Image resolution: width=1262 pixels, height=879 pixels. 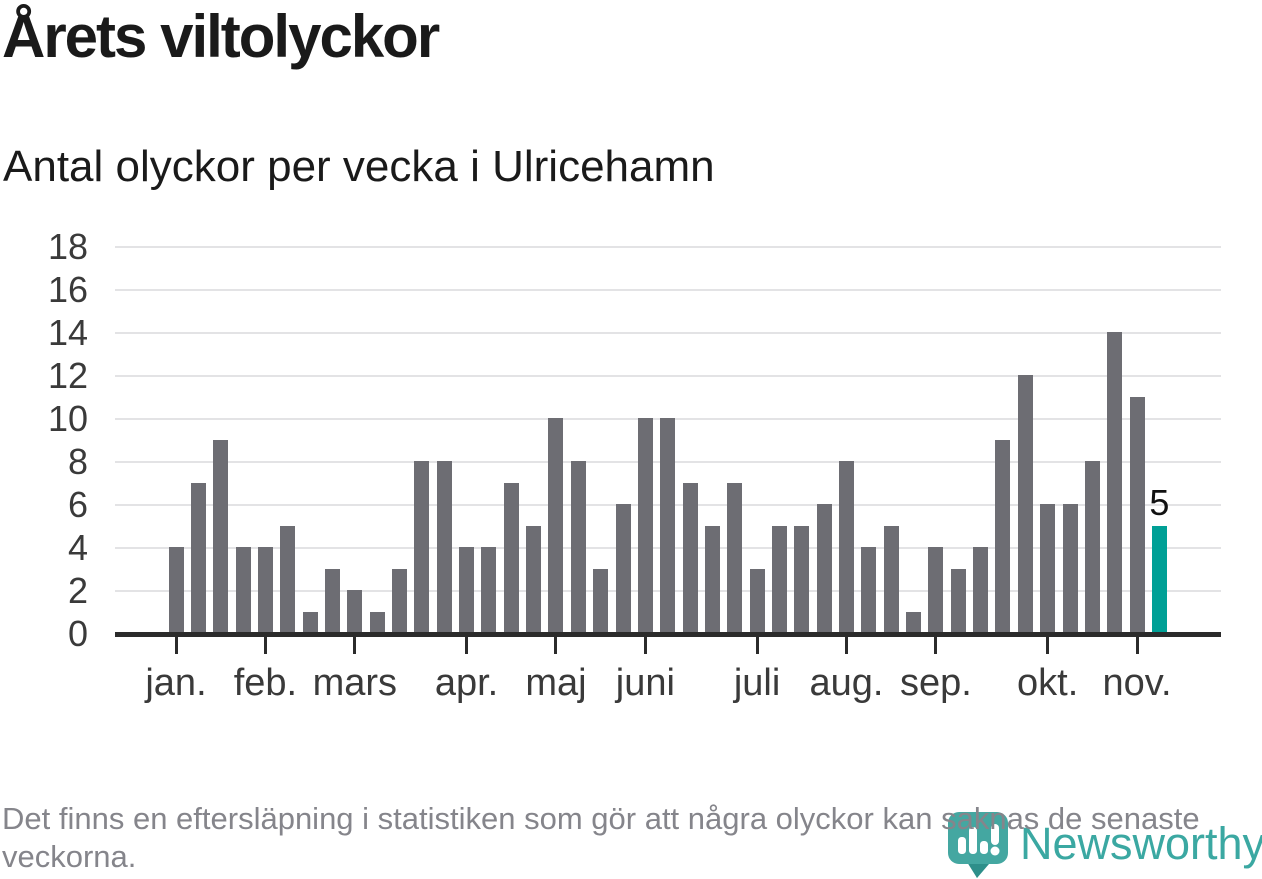 What do you see at coordinates (556, 645) in the screenshot?
I see `x-tick-maj` at bounding box center [556, 645].